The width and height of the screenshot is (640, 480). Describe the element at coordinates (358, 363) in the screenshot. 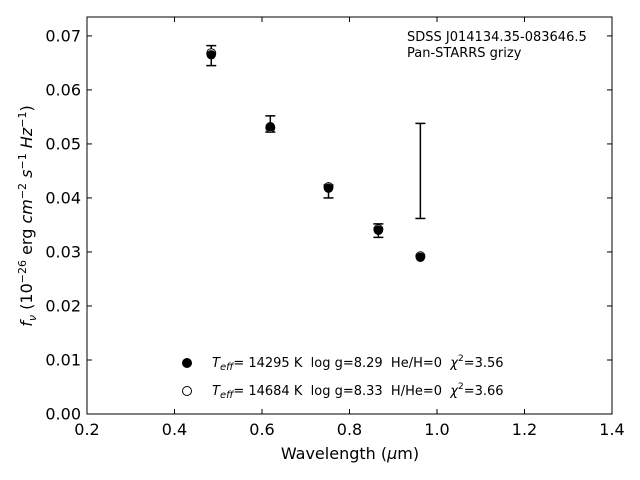

I see `legend-entry-1: Teff= 14295 K log g=8.29 He/H=0 χ2=3.56` at that location.